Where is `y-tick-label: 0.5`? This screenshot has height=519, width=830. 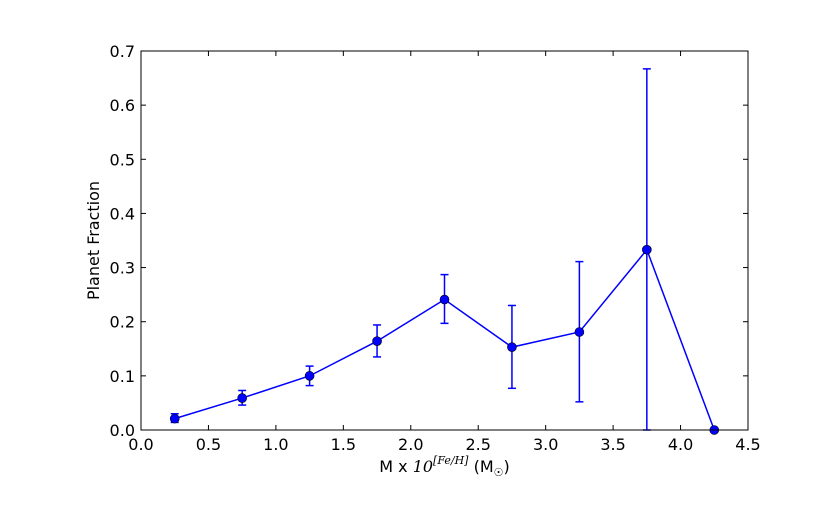
y-tick-label: 0.5 is located at coordinates (122, 159).